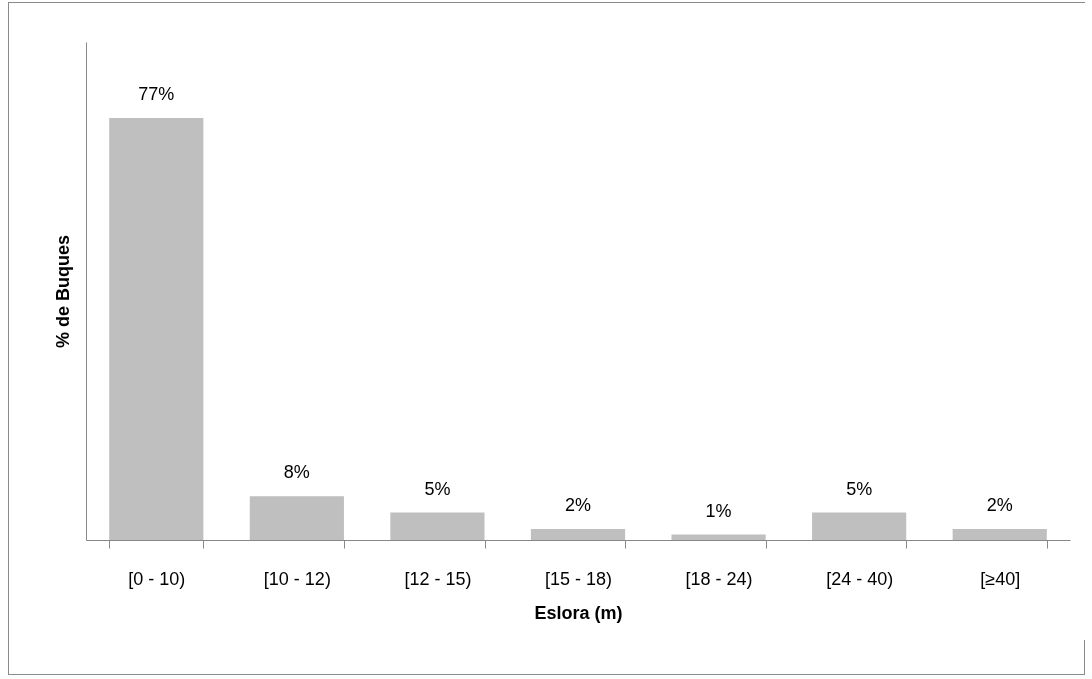 The width and height of the screenshot is (1092, 679). What do you see at coordinates (578, 612) in the screenshot?
I see `x-axis-title: Eslora (m)` at bounding box center [578, 612].